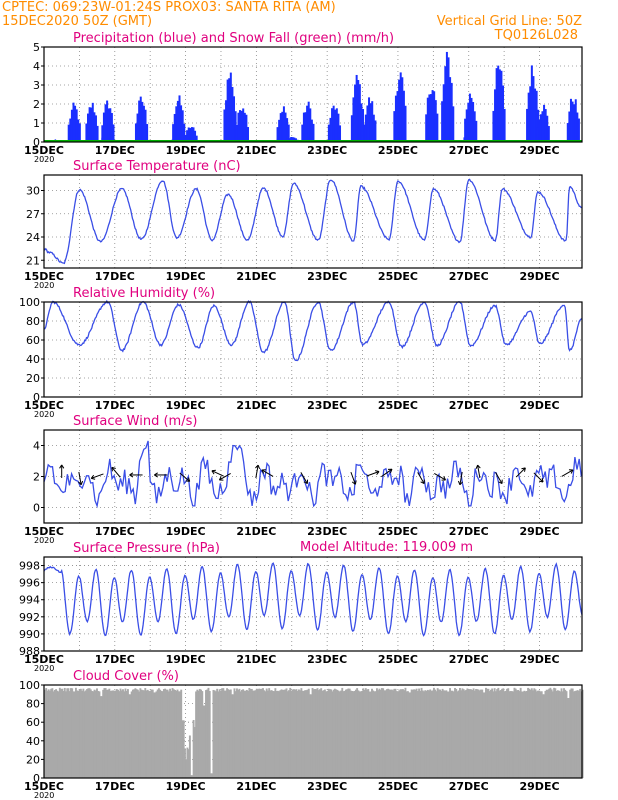 The image size is (618, 800). I want to click on temp-ytick-label: 30, so click(33, 191).